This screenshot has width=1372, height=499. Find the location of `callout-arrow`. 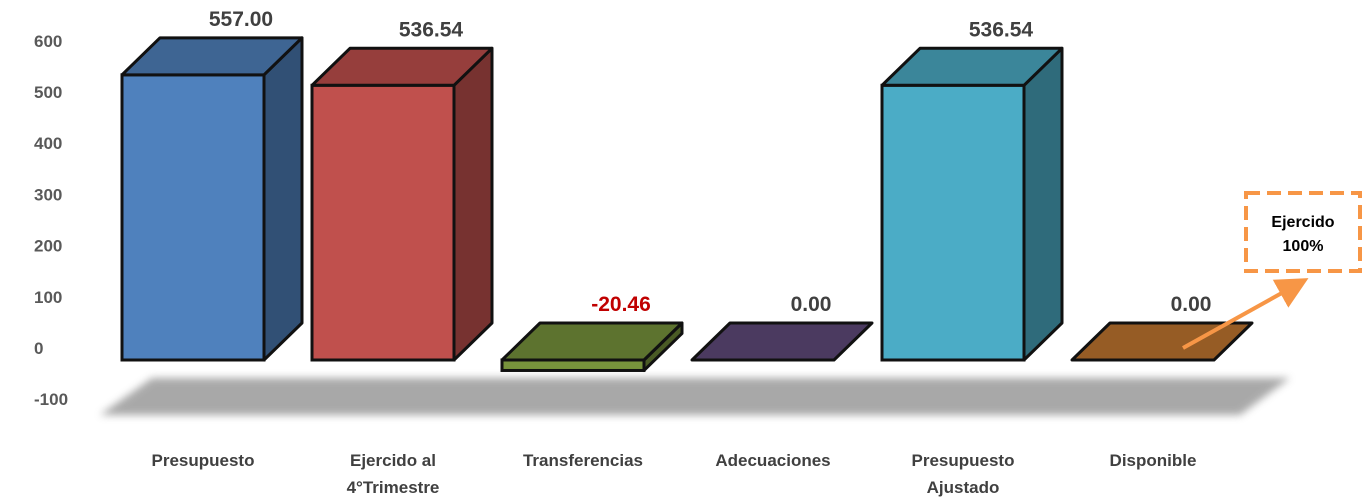

callout-arrow is located at coordinates (1245, 314).